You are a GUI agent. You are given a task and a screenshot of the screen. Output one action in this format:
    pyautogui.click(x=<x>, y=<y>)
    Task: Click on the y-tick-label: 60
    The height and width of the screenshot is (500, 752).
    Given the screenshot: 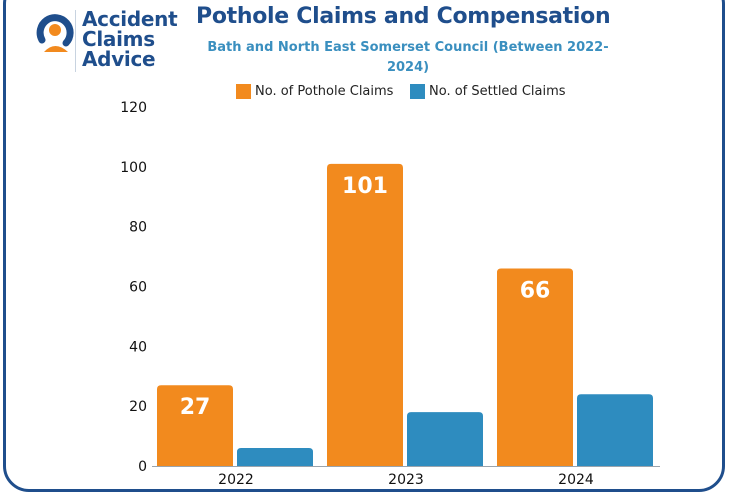 What is the action you would take?
    pyautogui.click(x=138, y=288)
    